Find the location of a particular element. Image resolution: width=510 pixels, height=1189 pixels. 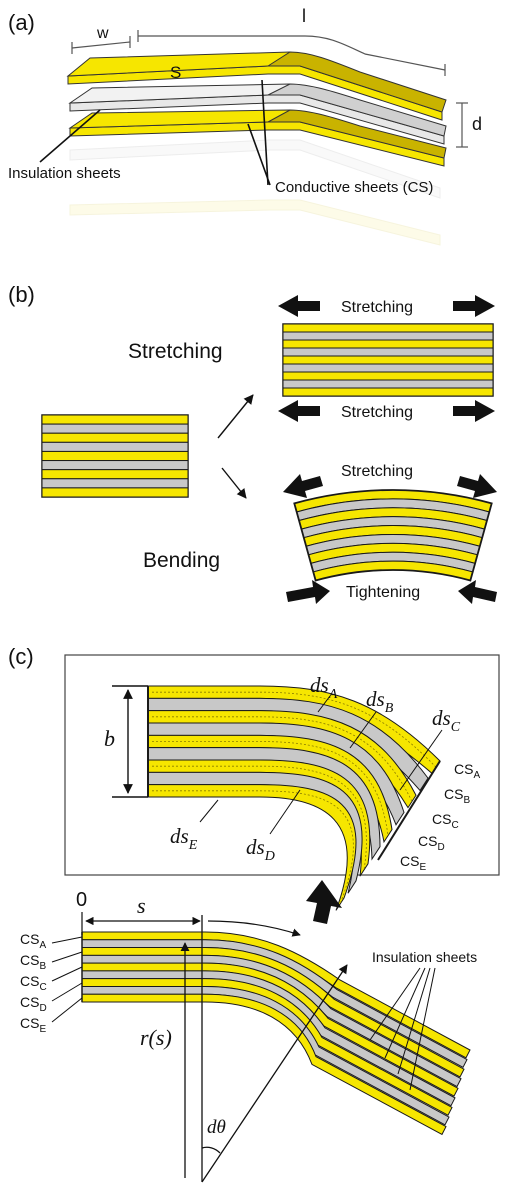

svg-text: dsB is located at coordinates (380, 701).